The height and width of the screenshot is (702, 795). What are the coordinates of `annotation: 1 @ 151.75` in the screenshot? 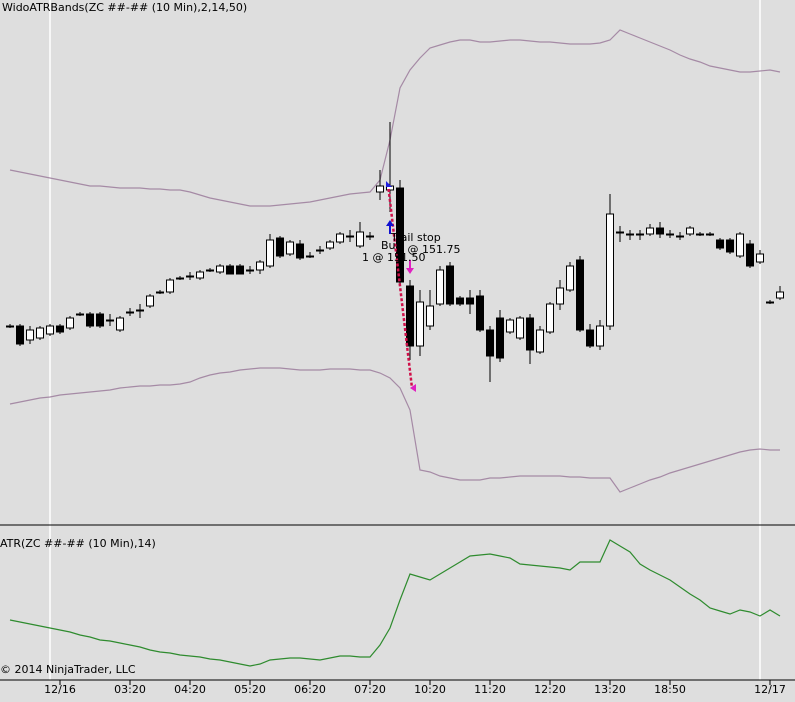 It's located at (428, 249).